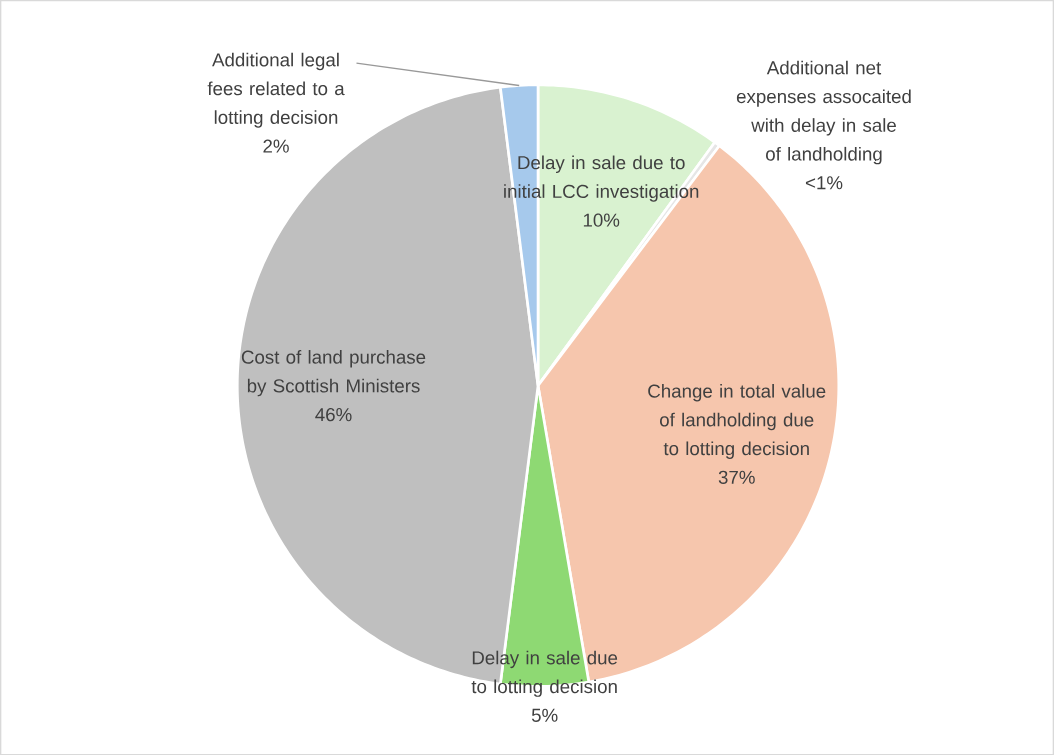 Image resolution: width=1054 pixels, height=755 pixels. Describe the element at coordinates (601, 178) in the screenshot. I see `slice-label: Delay in sale due to initial LCC investigation` at that location.